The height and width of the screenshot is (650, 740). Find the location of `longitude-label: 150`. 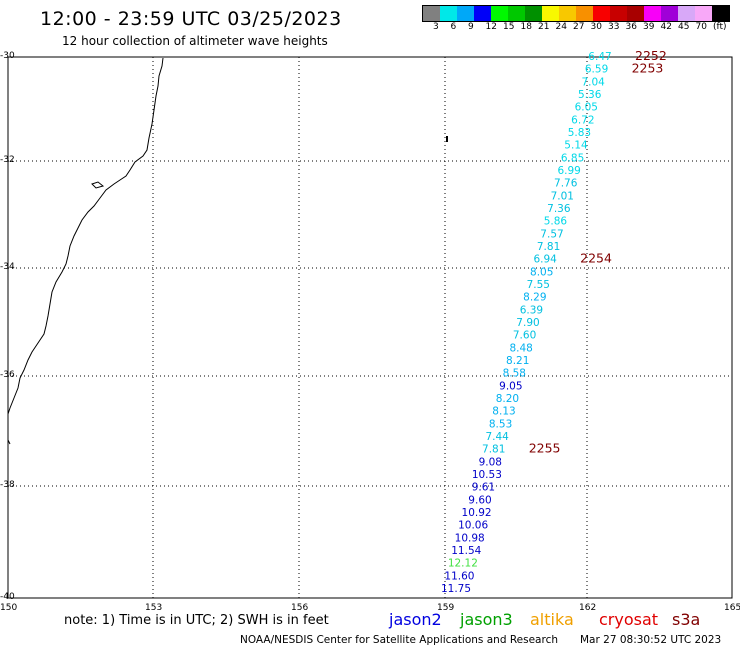

longitude-label: 150 is located at coordinates (9, 608).